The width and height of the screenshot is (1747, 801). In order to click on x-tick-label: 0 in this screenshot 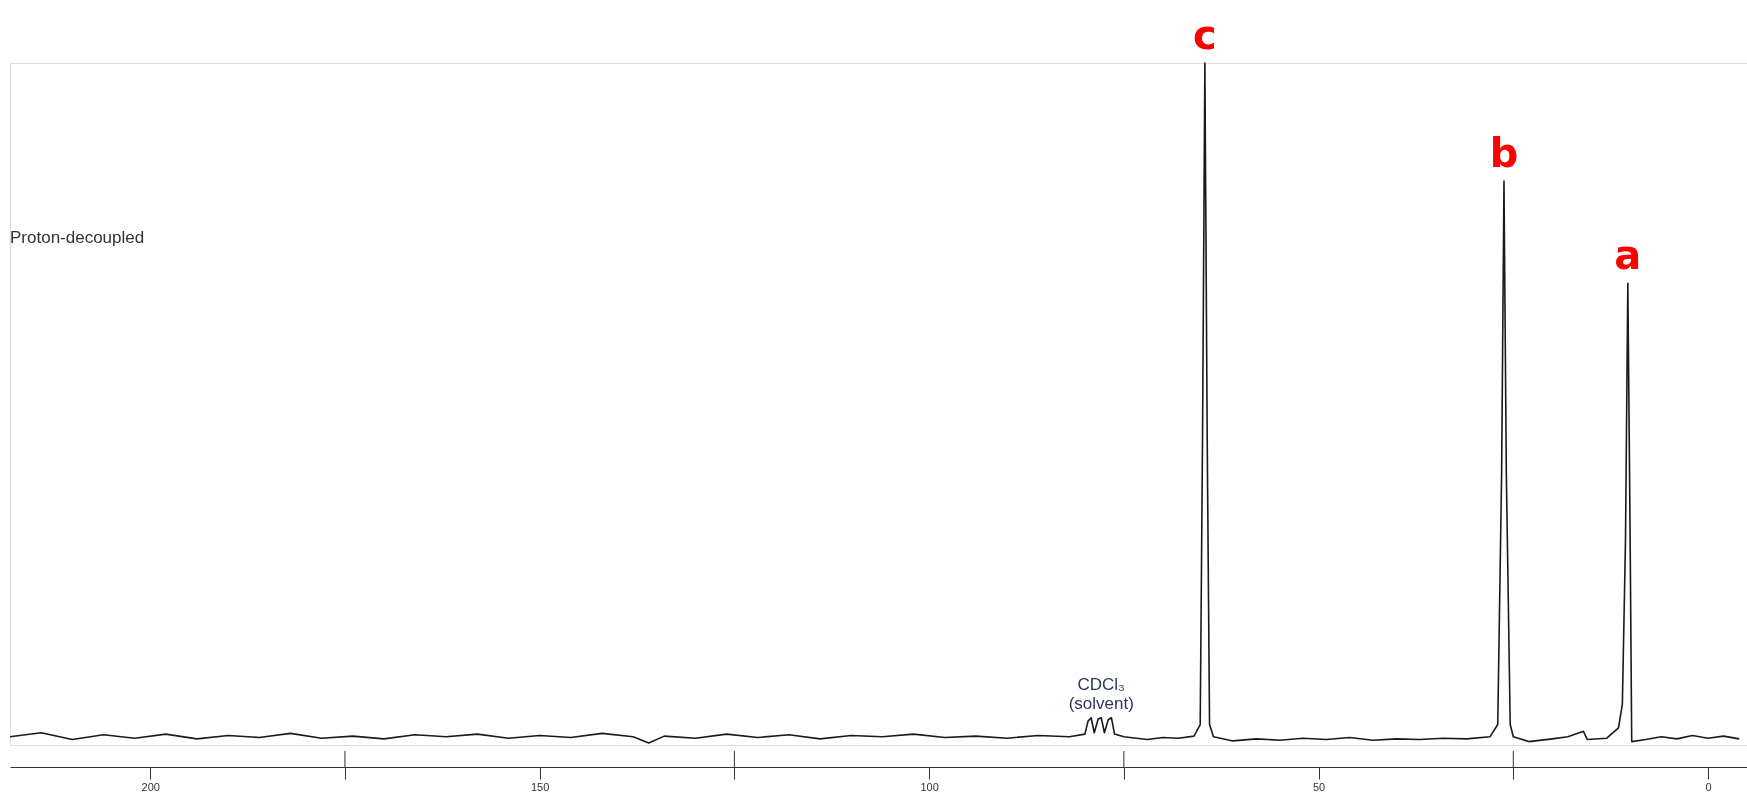, I will do `click(1708, 786)`.